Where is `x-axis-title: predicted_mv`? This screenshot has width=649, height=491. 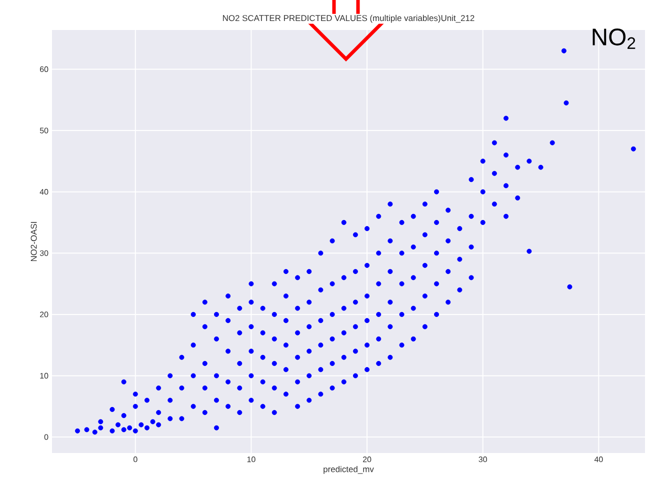
x-axis-title: predicted_mv is located at coordinates (349, 470).